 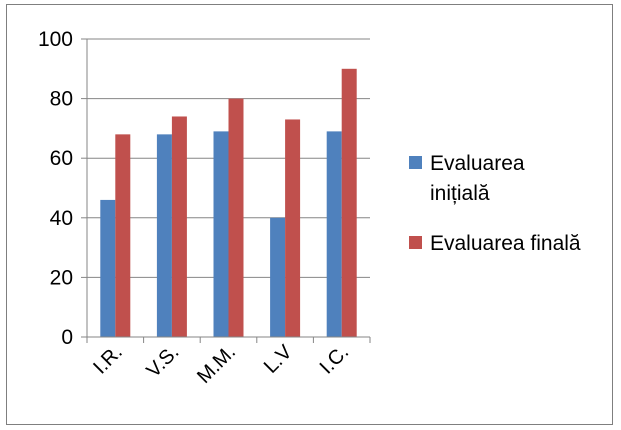 I want to click on y-tick-label: 60, so click(x=61, y=158).